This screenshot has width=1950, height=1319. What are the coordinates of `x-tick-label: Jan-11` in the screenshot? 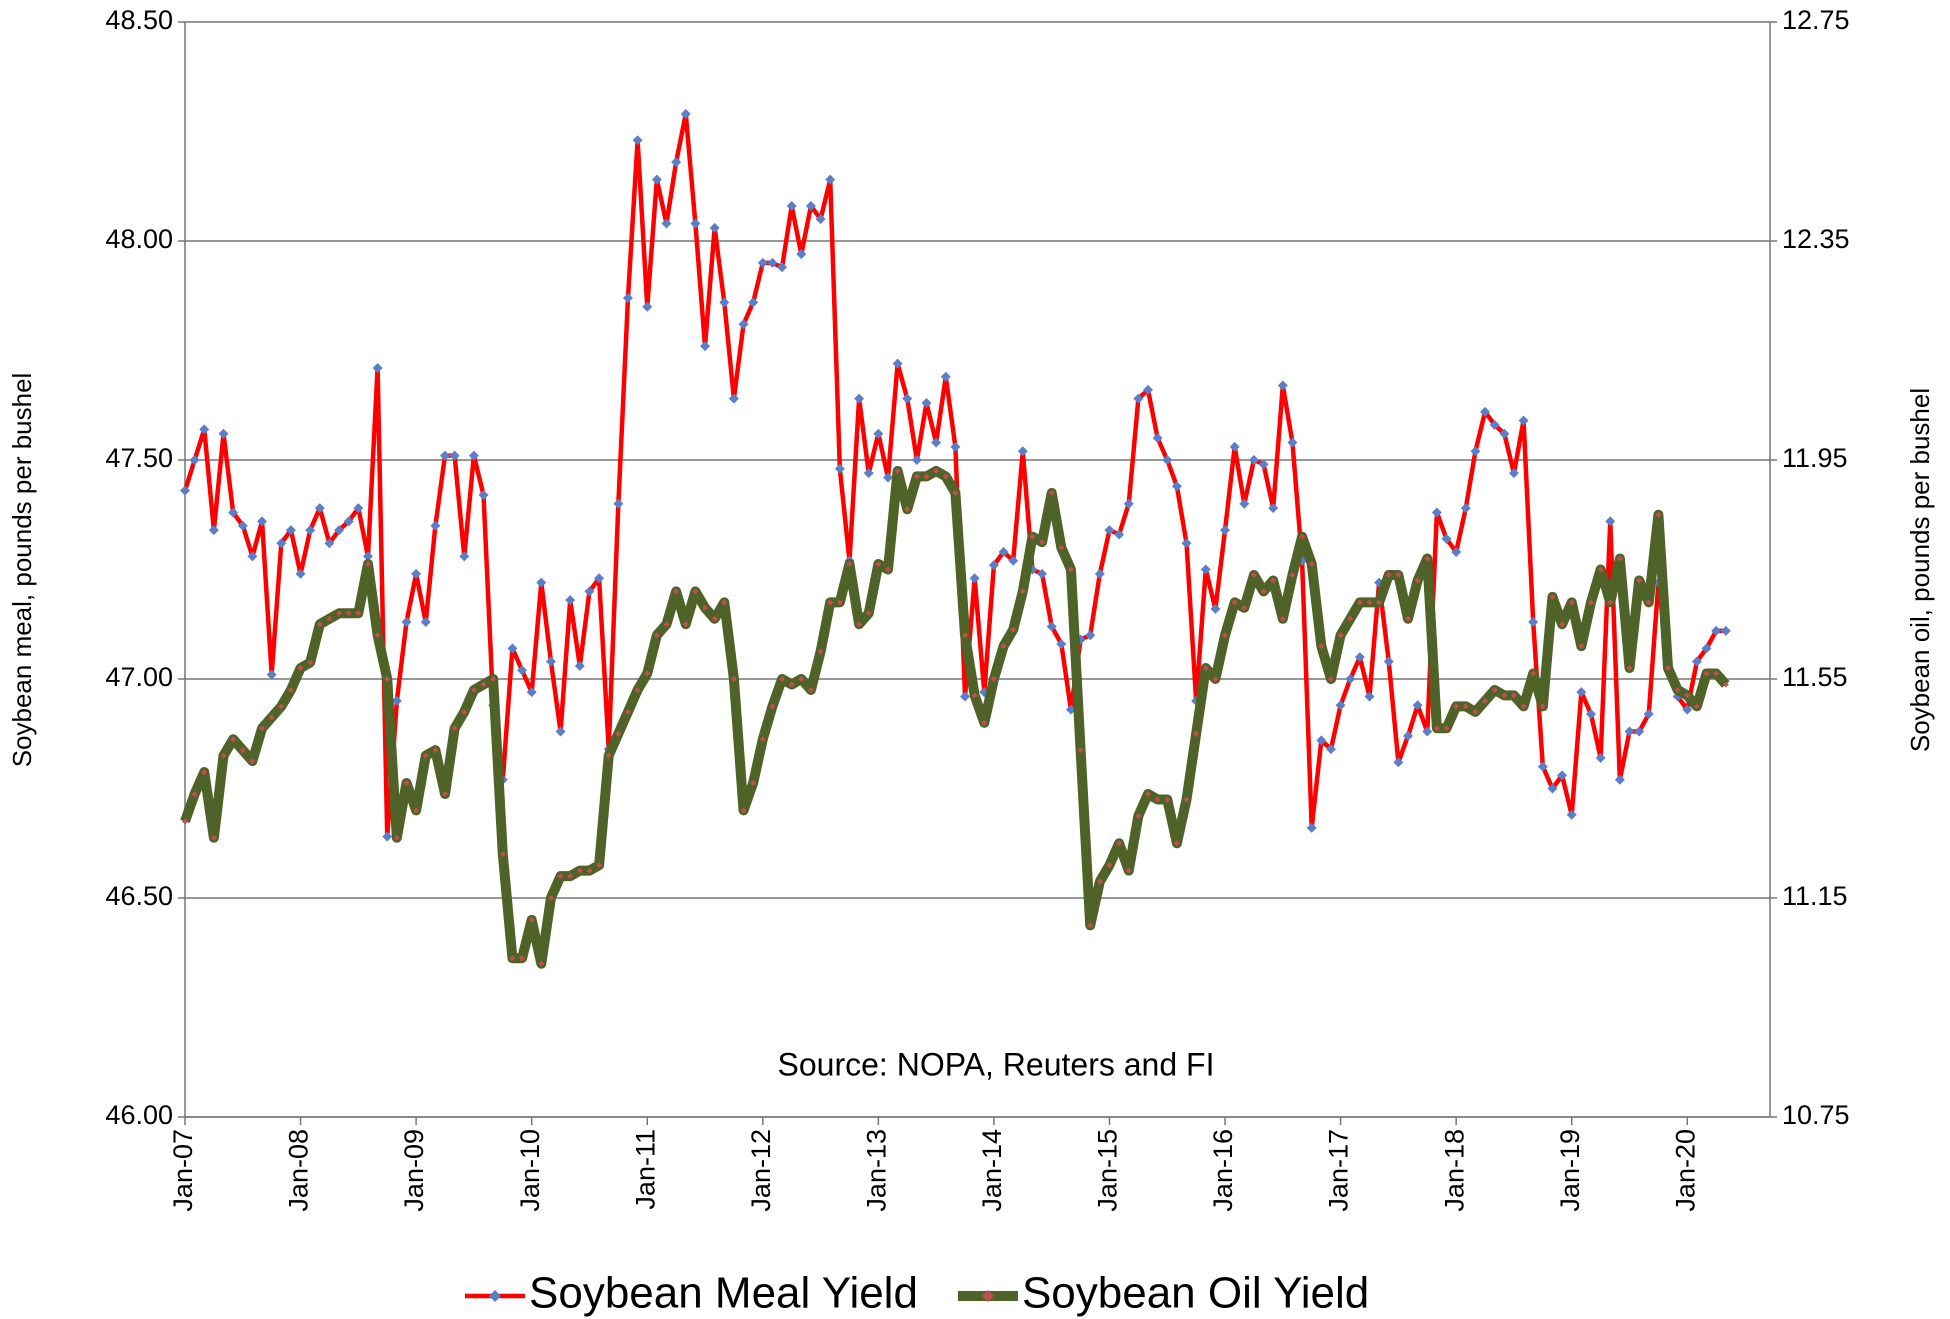 It's located at (645, 1169).